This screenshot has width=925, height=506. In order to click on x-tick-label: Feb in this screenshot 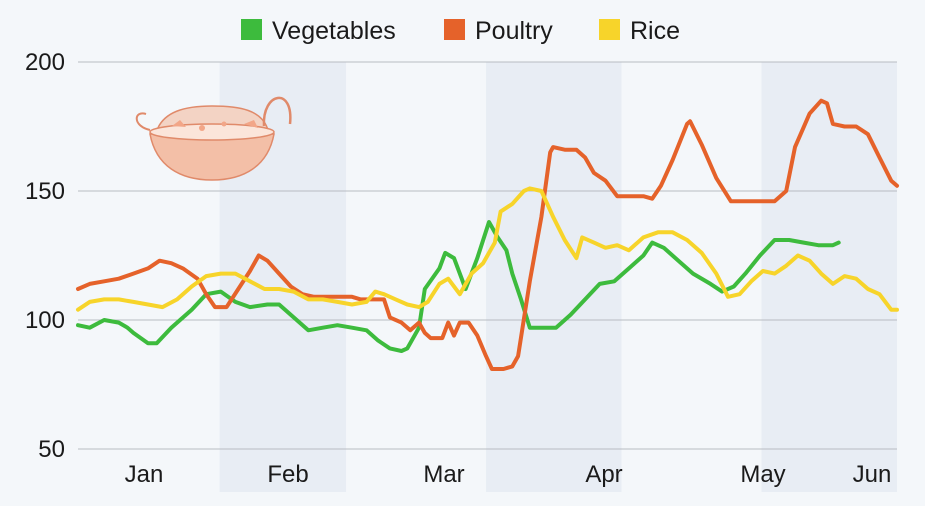, I will do `click(287, 474)`.